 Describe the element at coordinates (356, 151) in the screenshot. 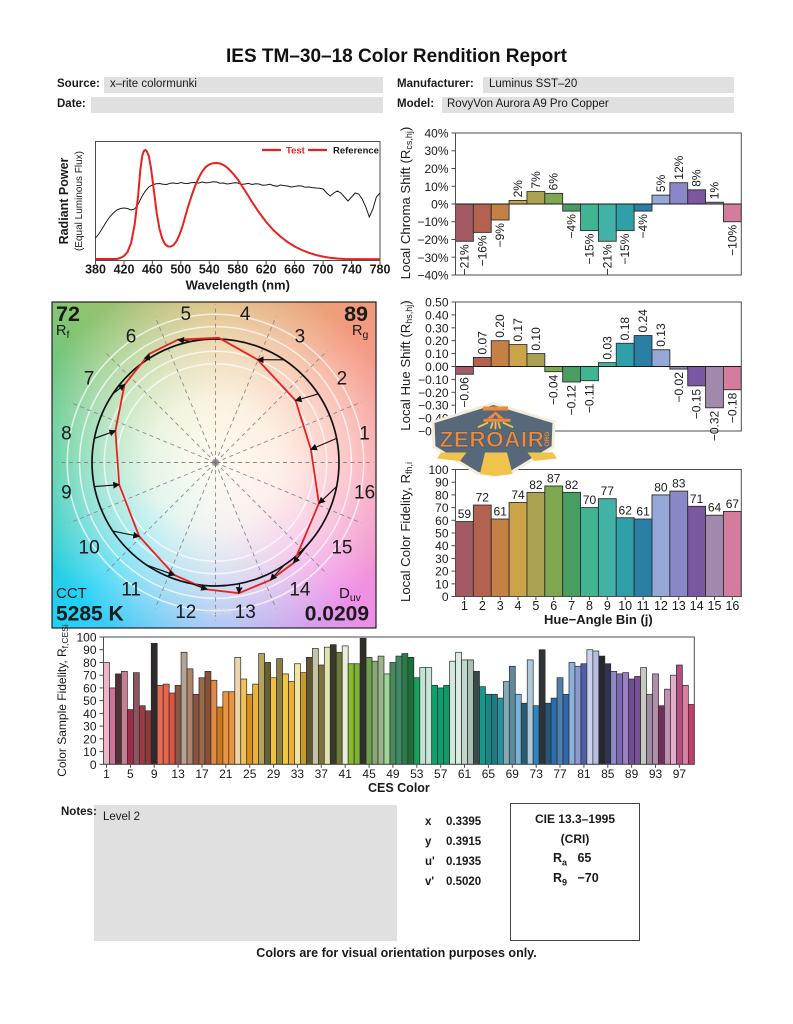

I see `svg-text: Reference` at that location.